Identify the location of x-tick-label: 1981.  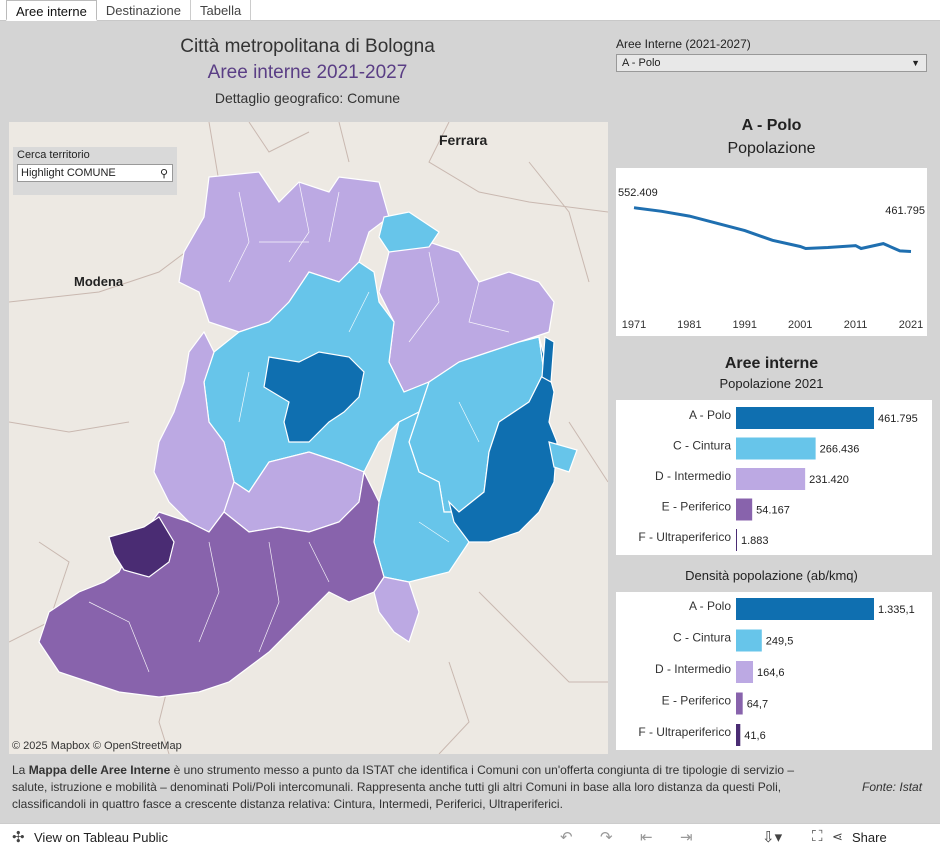
(689, 325).